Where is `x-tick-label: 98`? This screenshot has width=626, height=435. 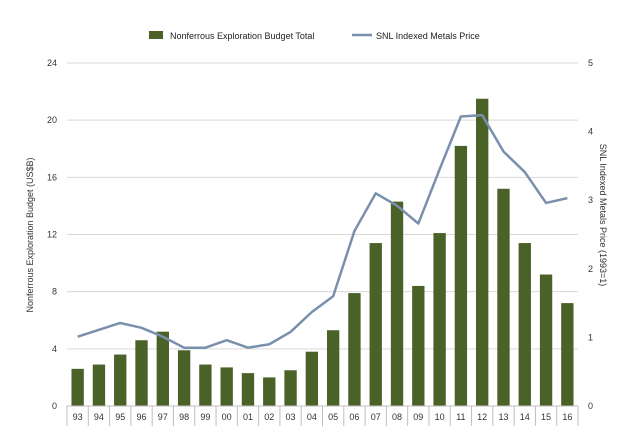
x-tick-label: 98 is located at coordinates (184, 417).